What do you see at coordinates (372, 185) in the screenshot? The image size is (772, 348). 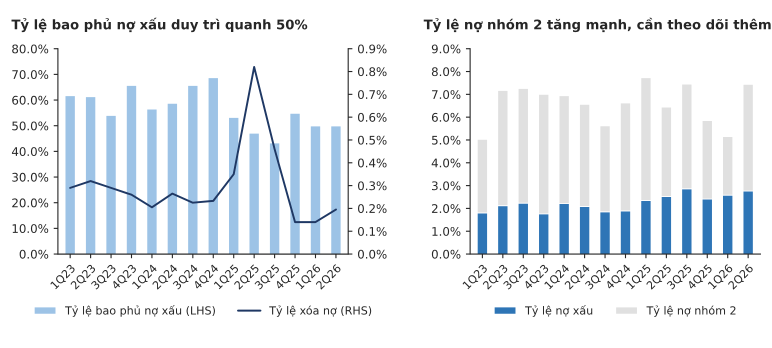 I see `y2-tick-label: 0.3%` at bounding box center [372, 185].